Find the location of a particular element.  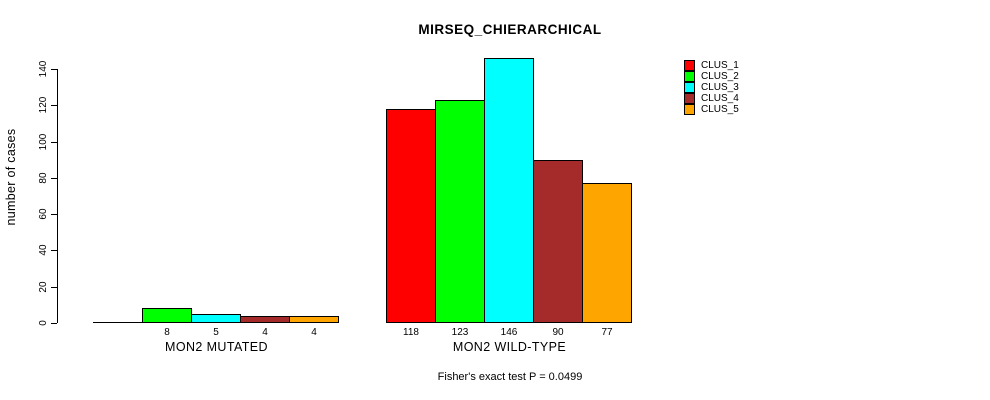

legend-label: CLUS_2 is located at coordinates (720, 76).